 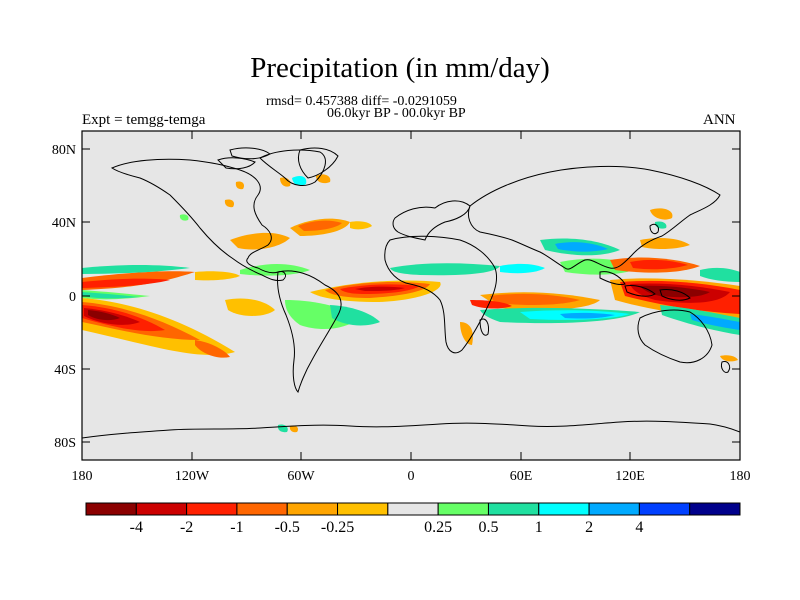 What do you see at coordinates (64, 223) in the screenshot?
I see `y-tick-label: 40N` at bounding box center [64, 223].